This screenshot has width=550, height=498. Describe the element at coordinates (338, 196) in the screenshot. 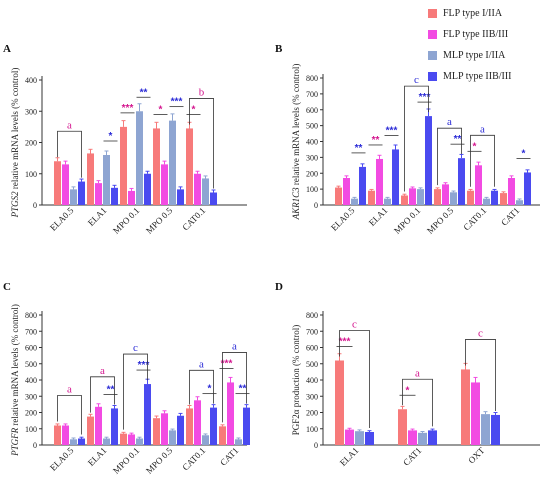

I see `bar-ela0-5-flp-type-i-iia` at that location.